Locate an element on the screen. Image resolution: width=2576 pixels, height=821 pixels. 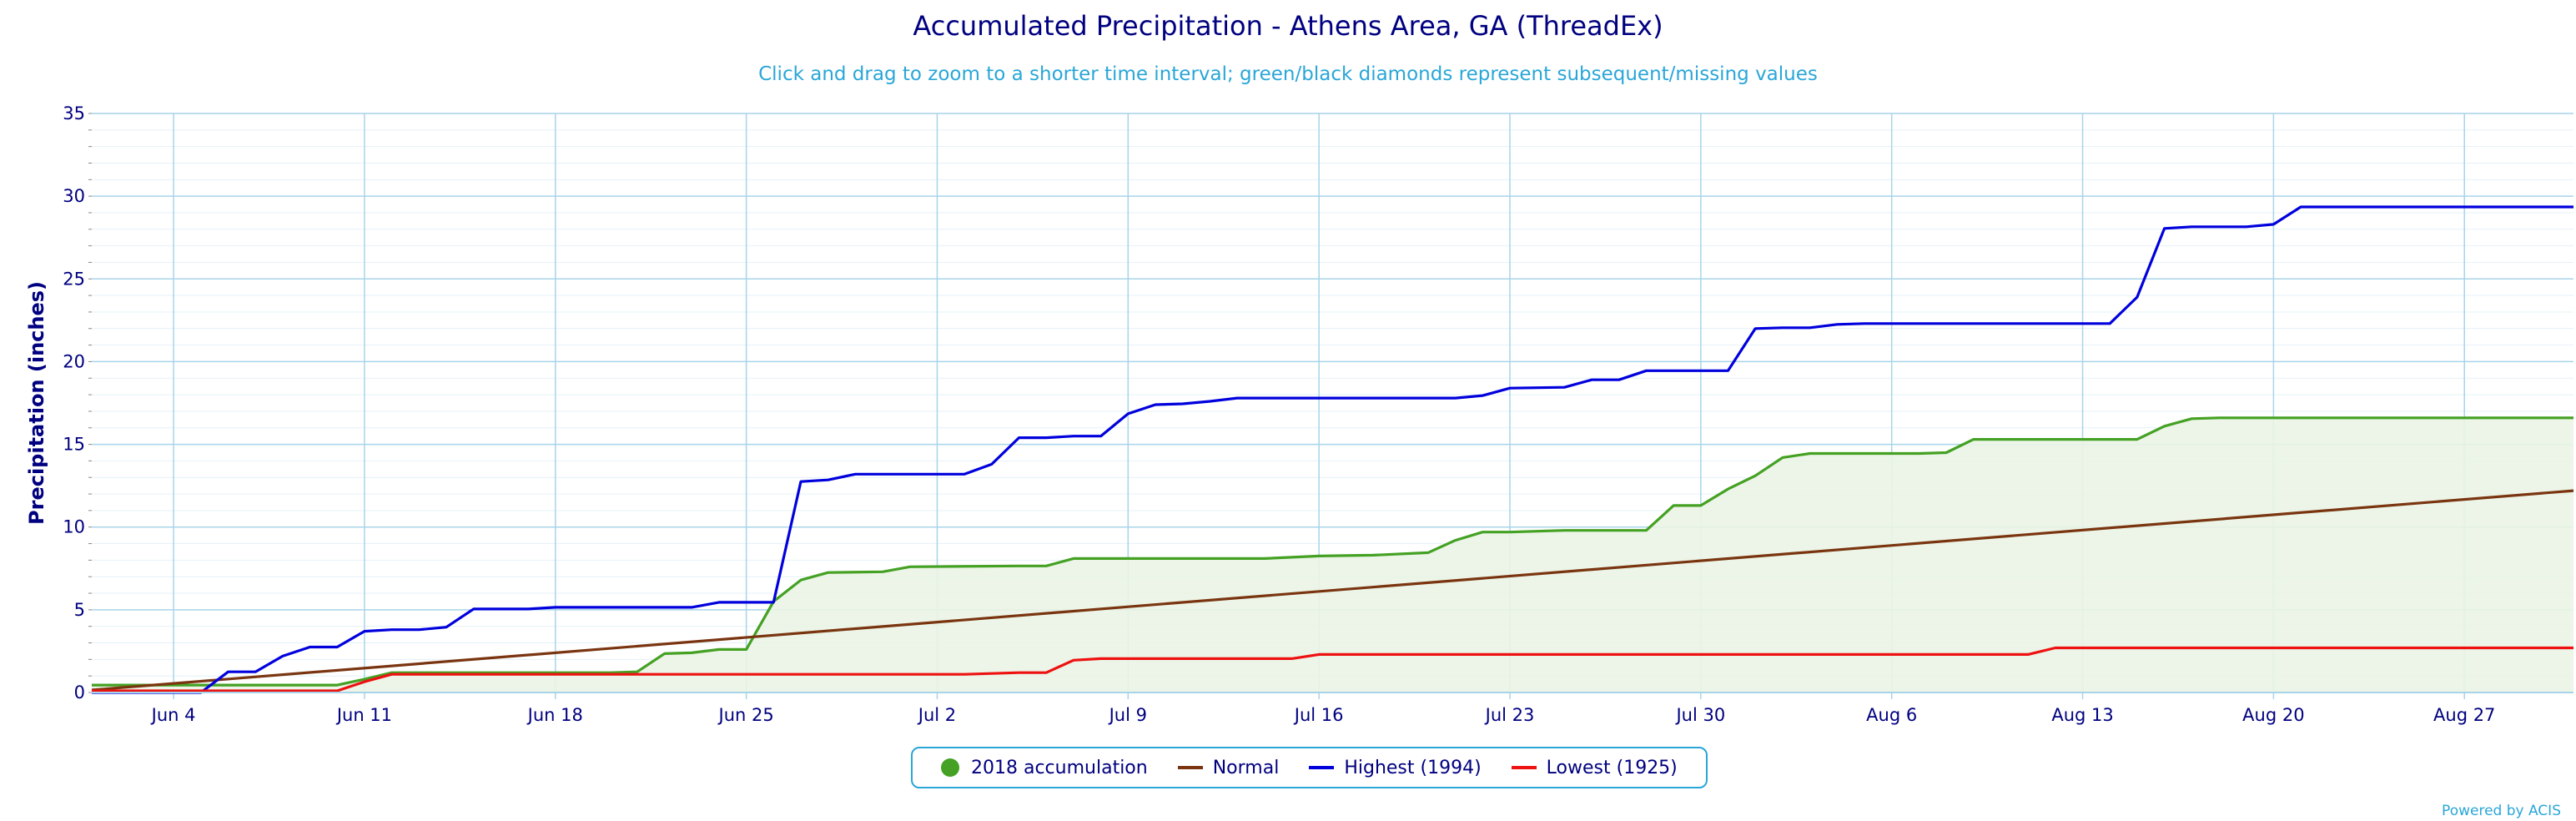
x-tick-label: Jul 30 is located at coordinates (1699, 715).